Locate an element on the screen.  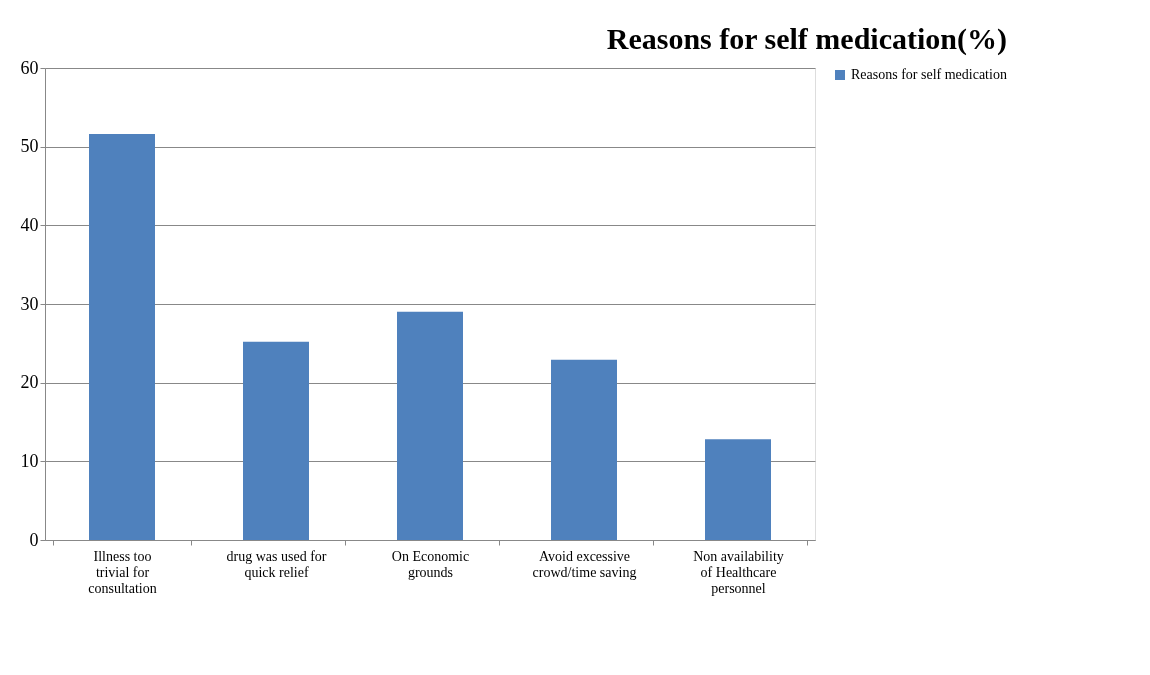
x-tick-label: On Economic grounds is located at coordinates (430, 564).